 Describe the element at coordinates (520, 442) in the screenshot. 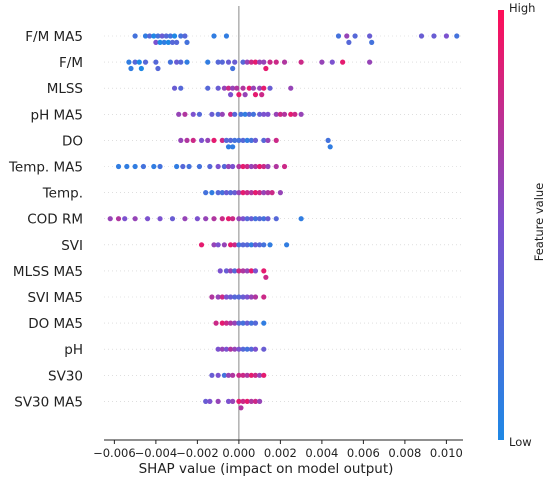

I see `colorbar-low-label: Low` at that location.